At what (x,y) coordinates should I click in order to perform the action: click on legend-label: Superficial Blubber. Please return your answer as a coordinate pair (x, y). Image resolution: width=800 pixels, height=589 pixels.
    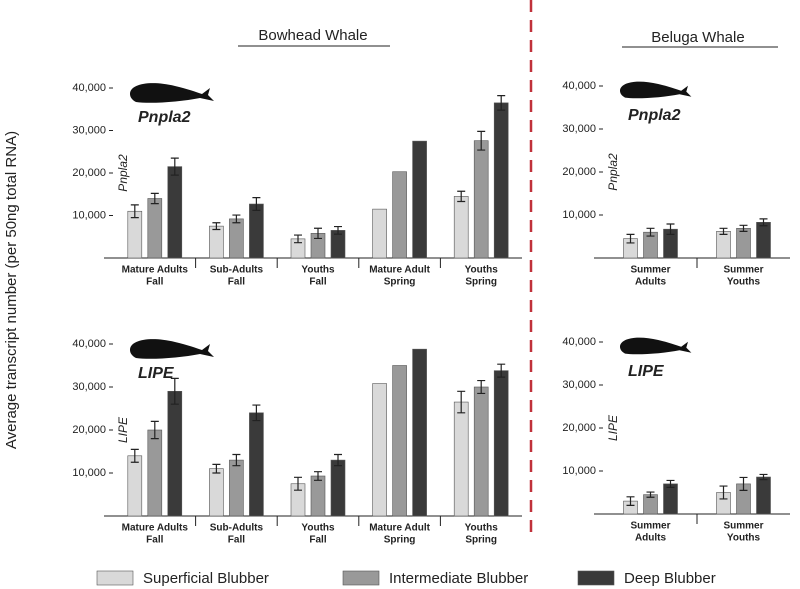
    Looking at the image, I should click on (206, 578).